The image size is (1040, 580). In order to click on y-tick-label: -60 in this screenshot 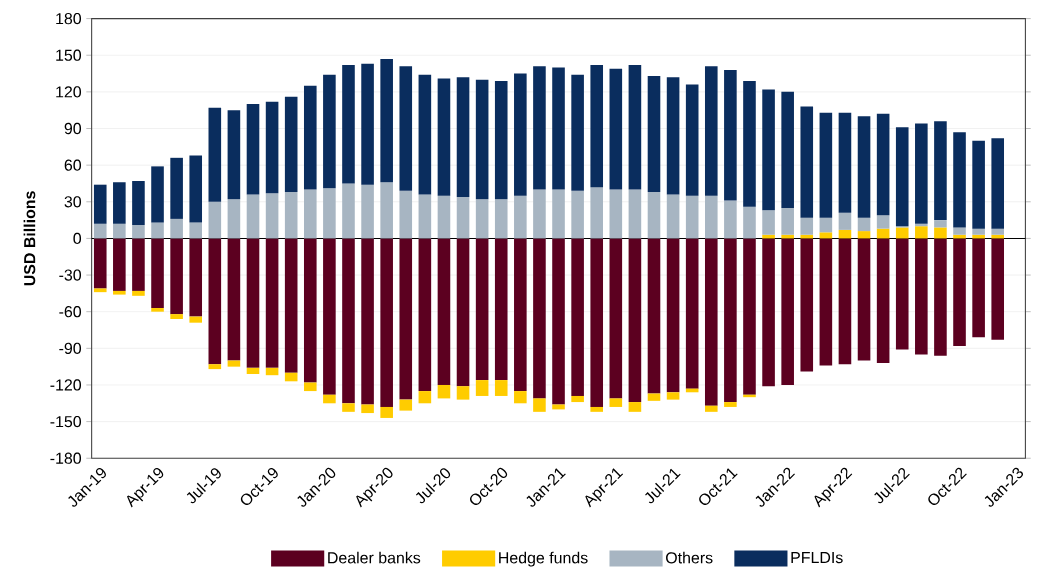, I will do `click(70, 311)`.